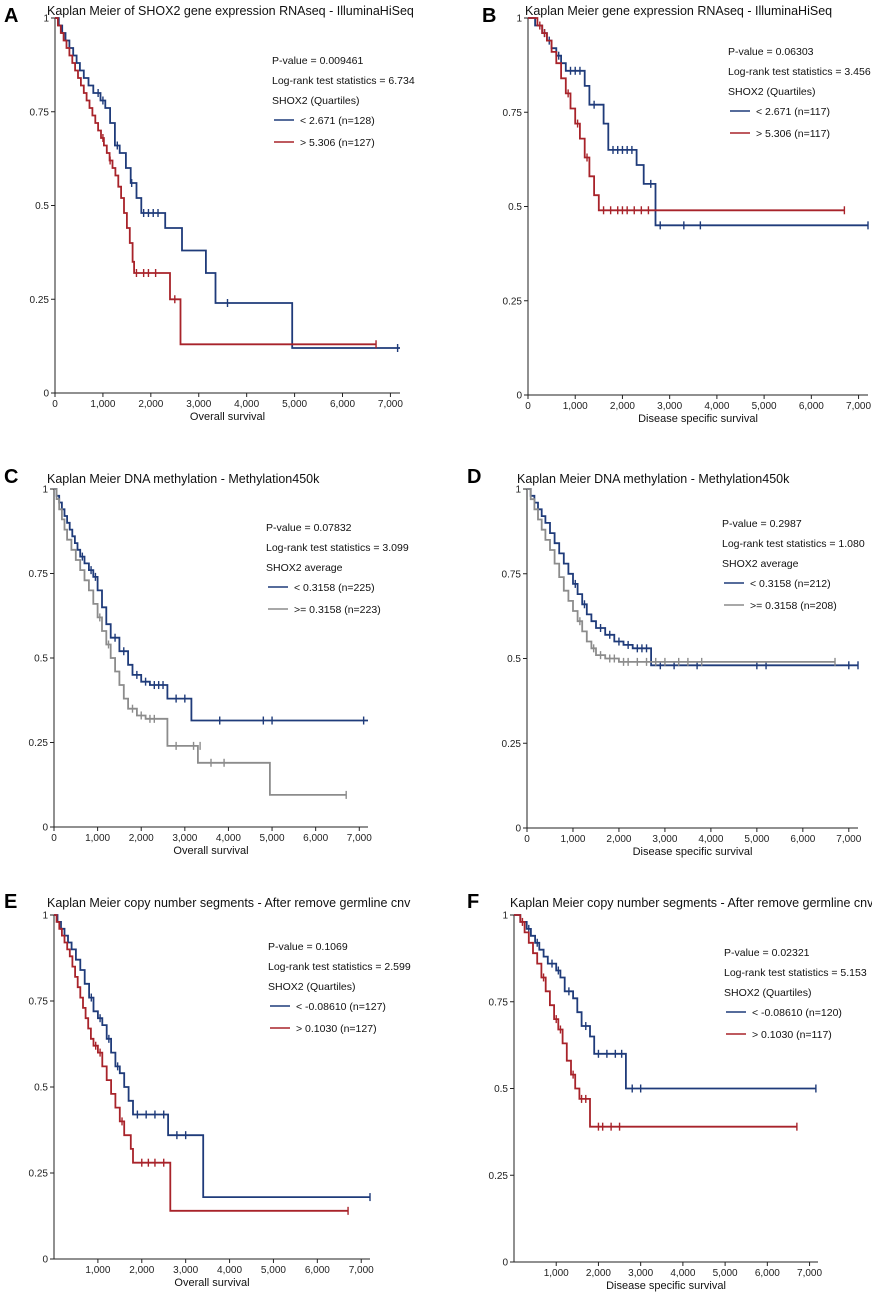  I want to click on legend-label: < 2.671 (n=117), so click(793, 112).